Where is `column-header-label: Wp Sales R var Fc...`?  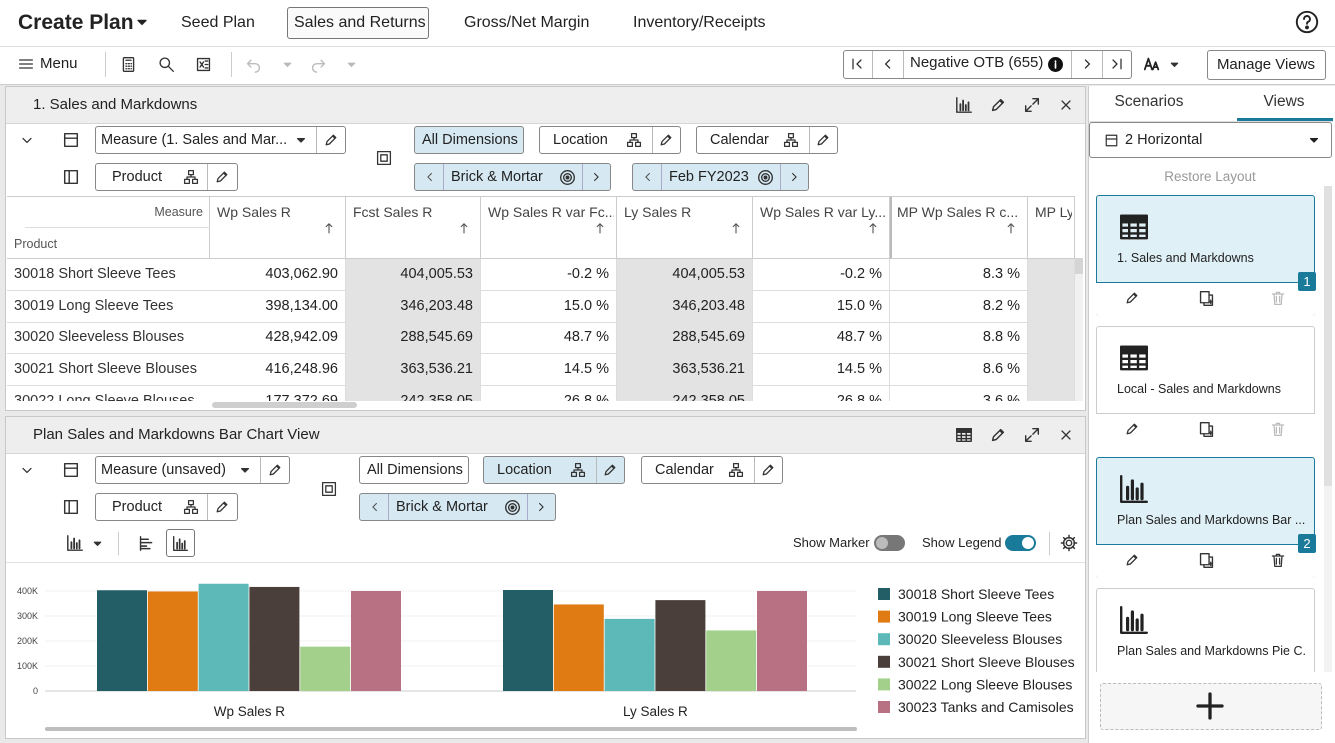 column-header-label: Wp Sales R var Fc... is located at coordinates (551, 212).